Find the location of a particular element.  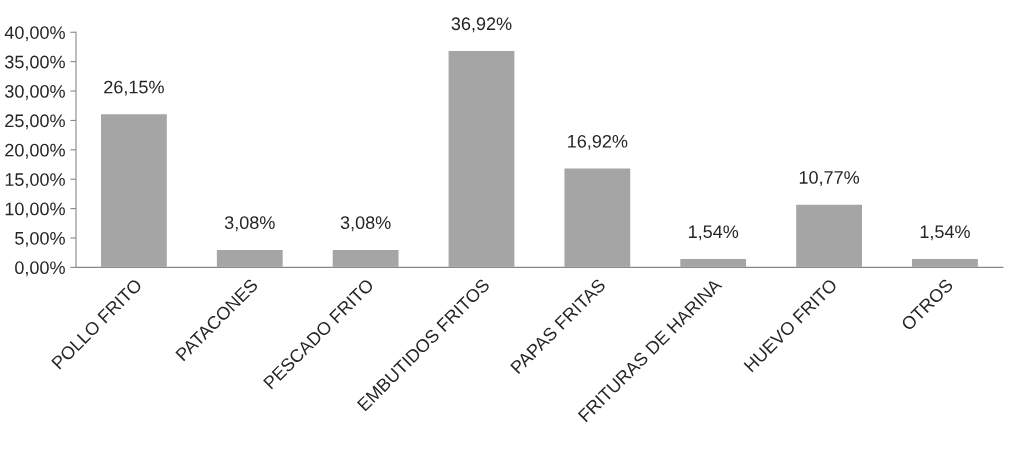

y-tick-label: 40,00% is located at coordinates (34, 34).